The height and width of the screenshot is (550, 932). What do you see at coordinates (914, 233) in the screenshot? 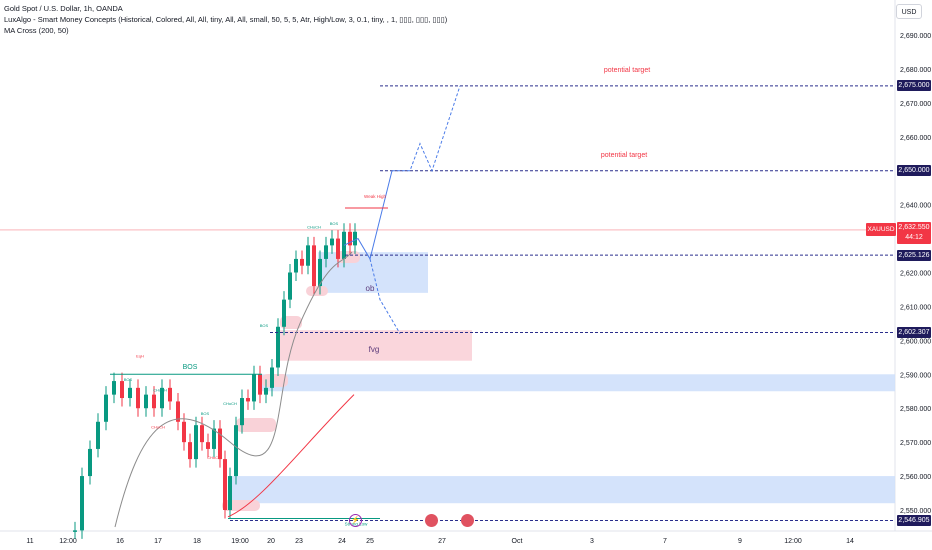
I see `last-price-label: 2,632.550 44:12` at bounding box center [914, 233].